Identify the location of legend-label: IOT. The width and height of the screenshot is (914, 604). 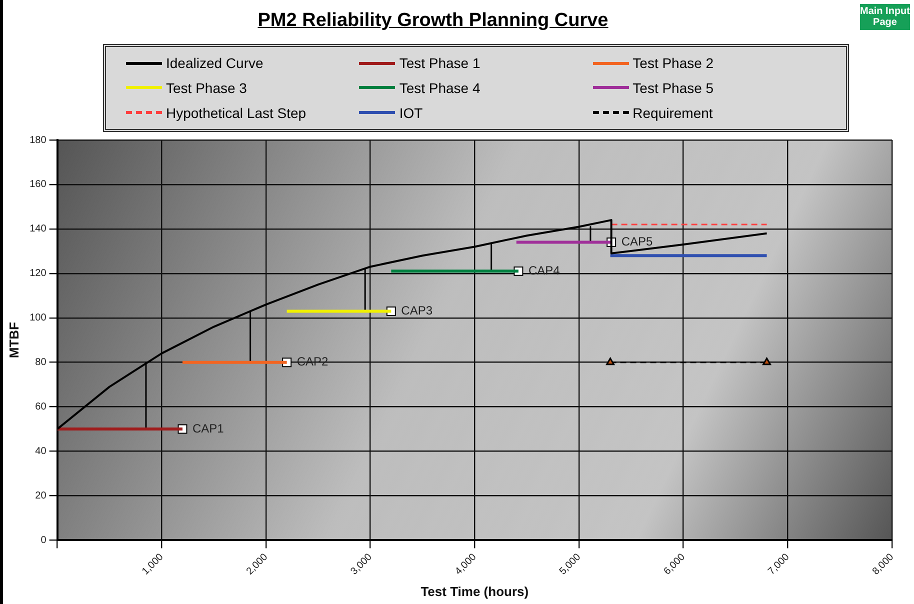
(411, 112).